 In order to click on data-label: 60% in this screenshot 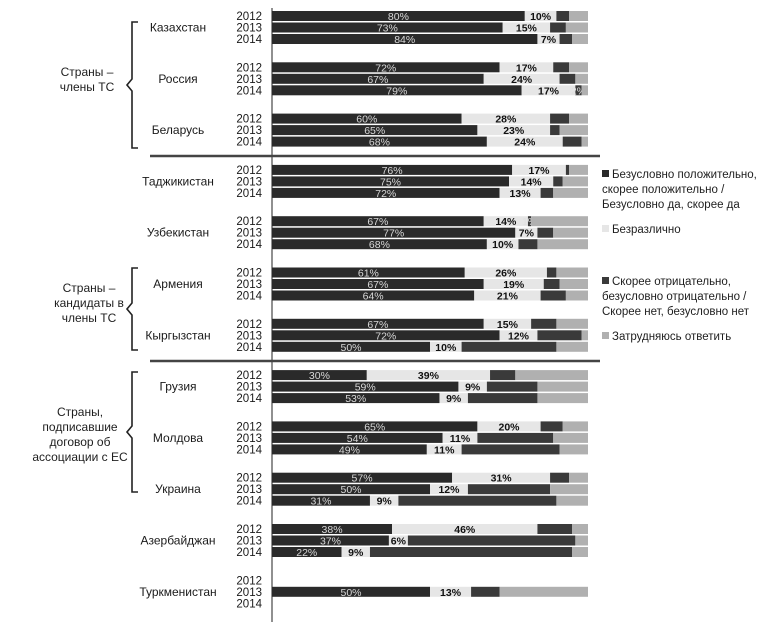, I will do `click(366, 120)`.